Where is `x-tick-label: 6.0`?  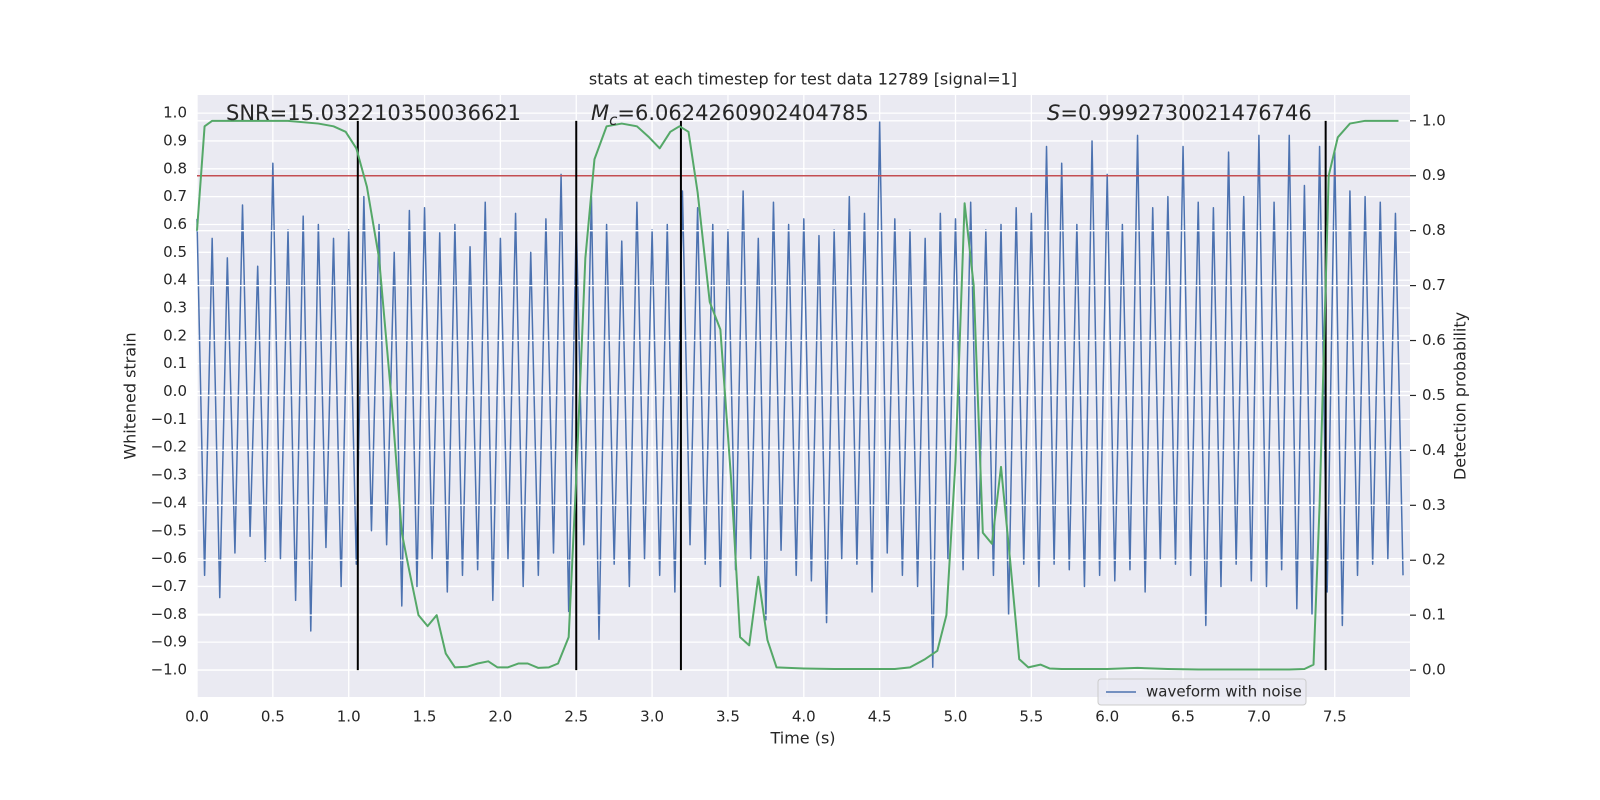 x-tick-label: 6.0 is located at coordinates (1107, 717).